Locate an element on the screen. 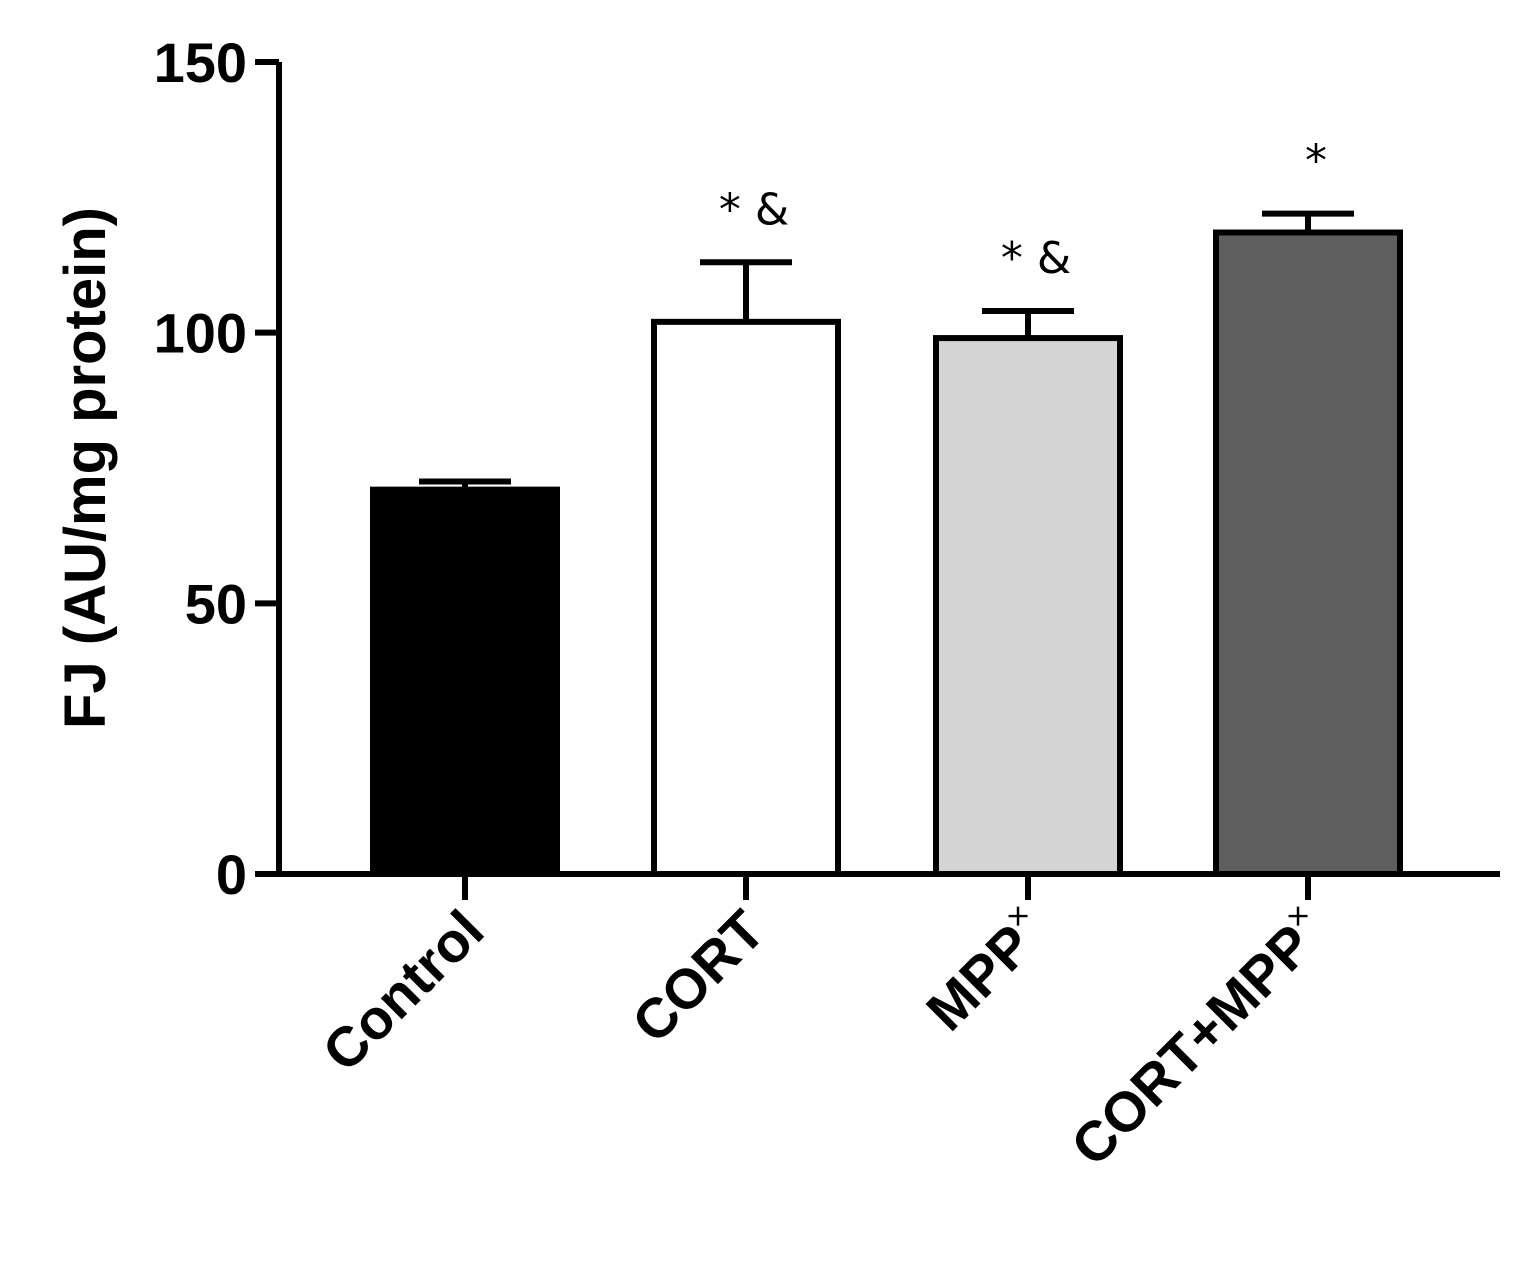 The width and height of the screenshot is (1540, 1261). x-tick-label: MPP× is located at coordinates (985, 969).